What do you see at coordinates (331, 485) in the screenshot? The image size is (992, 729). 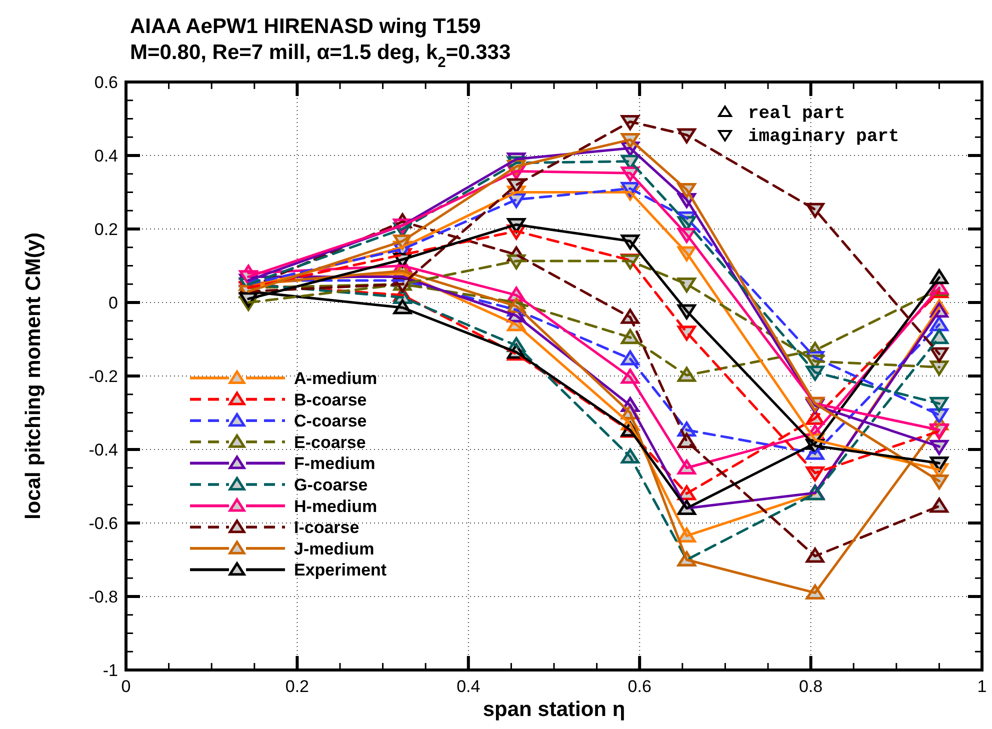 I see `legend-label: G-coarse` at bounding box center [331, 485].